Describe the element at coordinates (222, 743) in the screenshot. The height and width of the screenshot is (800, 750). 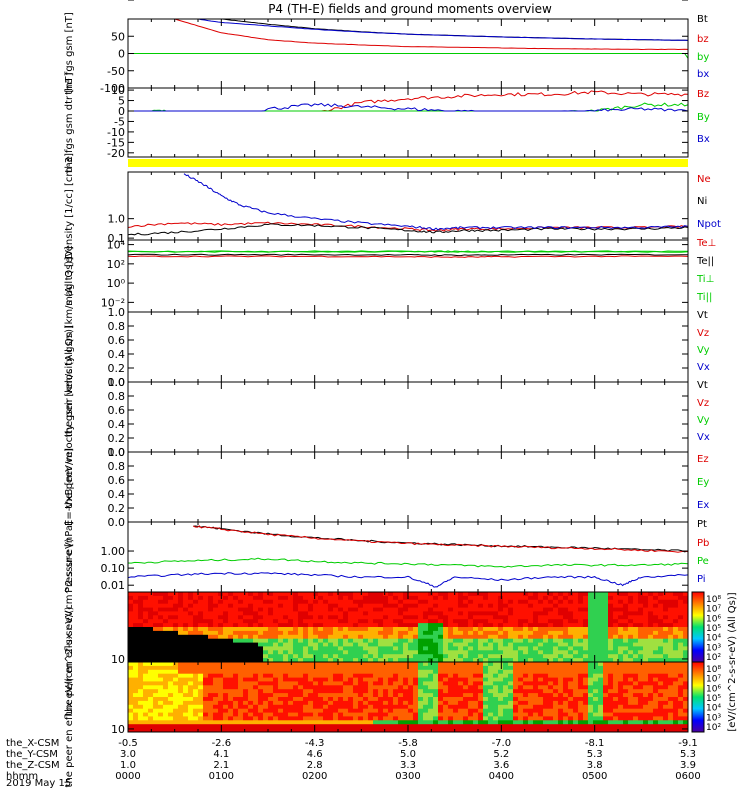
I see `x-tick-label: -2.6` at that location.